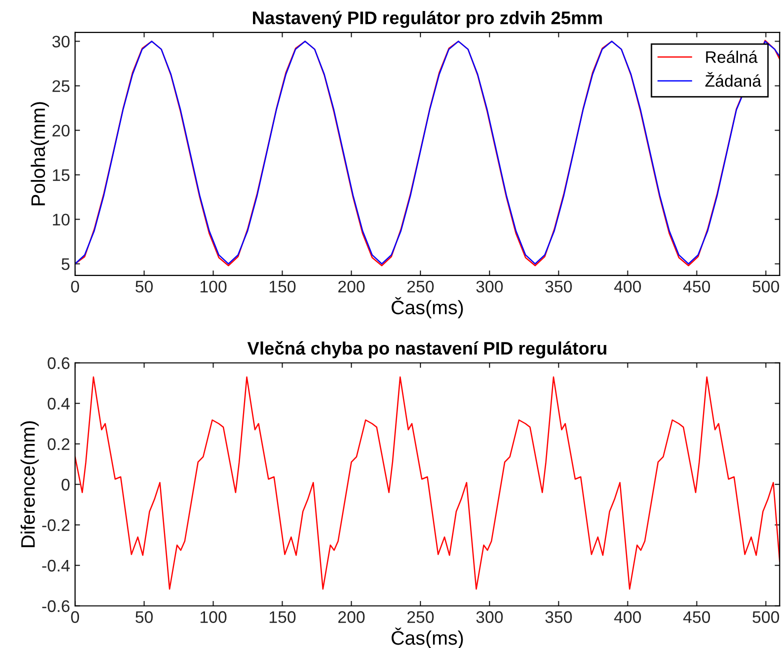  What do you see at coordinates (59, 444) in the screenshot?
I see `y-tick-label: 0.2` at bounding box center [59, 444].